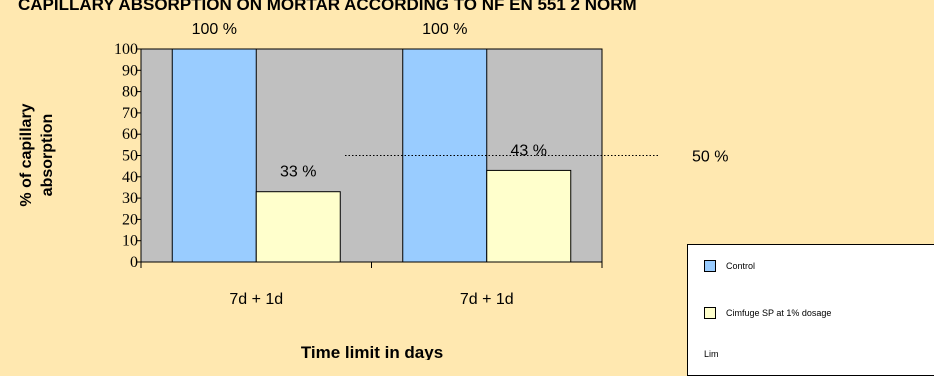 Image resolution: width=934 pixels, height=376 pixels. I want to click on y-axis-label-line2: absorption, so click(47, 155).